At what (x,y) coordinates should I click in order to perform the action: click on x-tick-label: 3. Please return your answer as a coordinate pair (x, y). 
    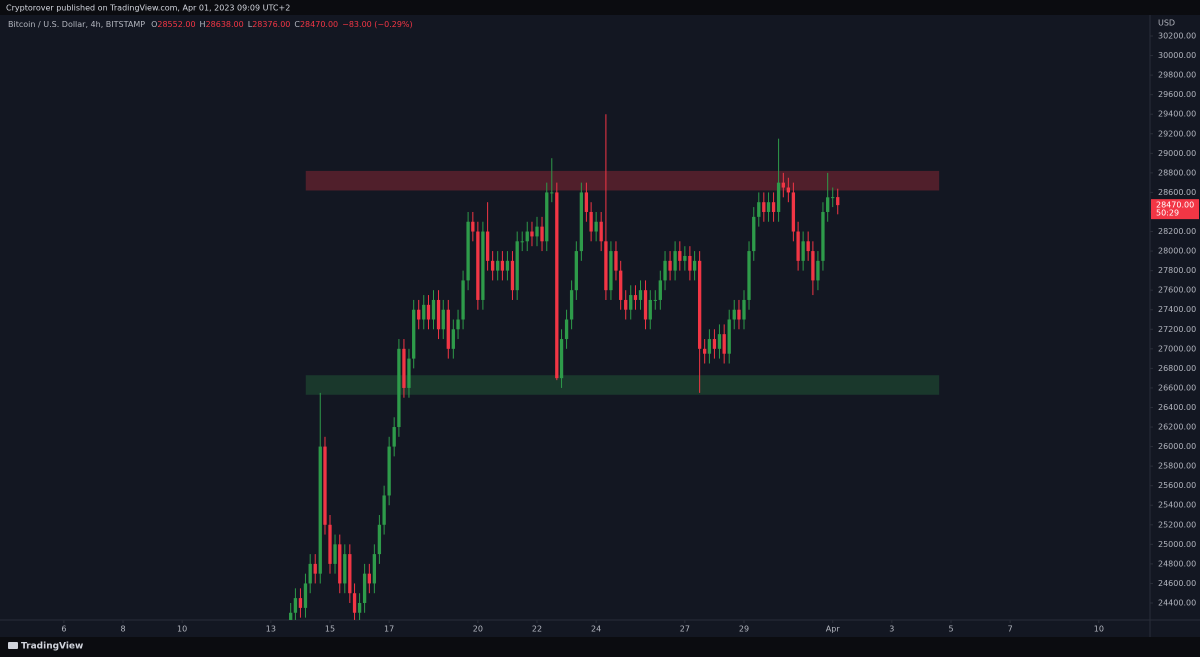
    Looking at the image, I should click on (891, 629).